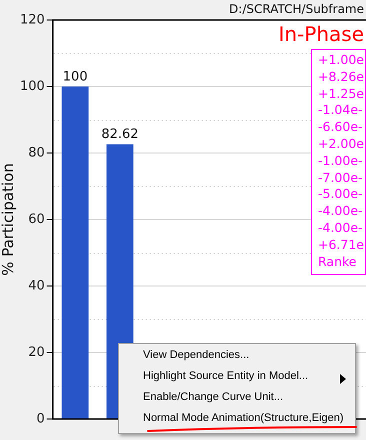  What do you see at coordinates (321, 34) in the screenshot?
I see `chart-title: In-Phase` at bounding box center [321, 34].